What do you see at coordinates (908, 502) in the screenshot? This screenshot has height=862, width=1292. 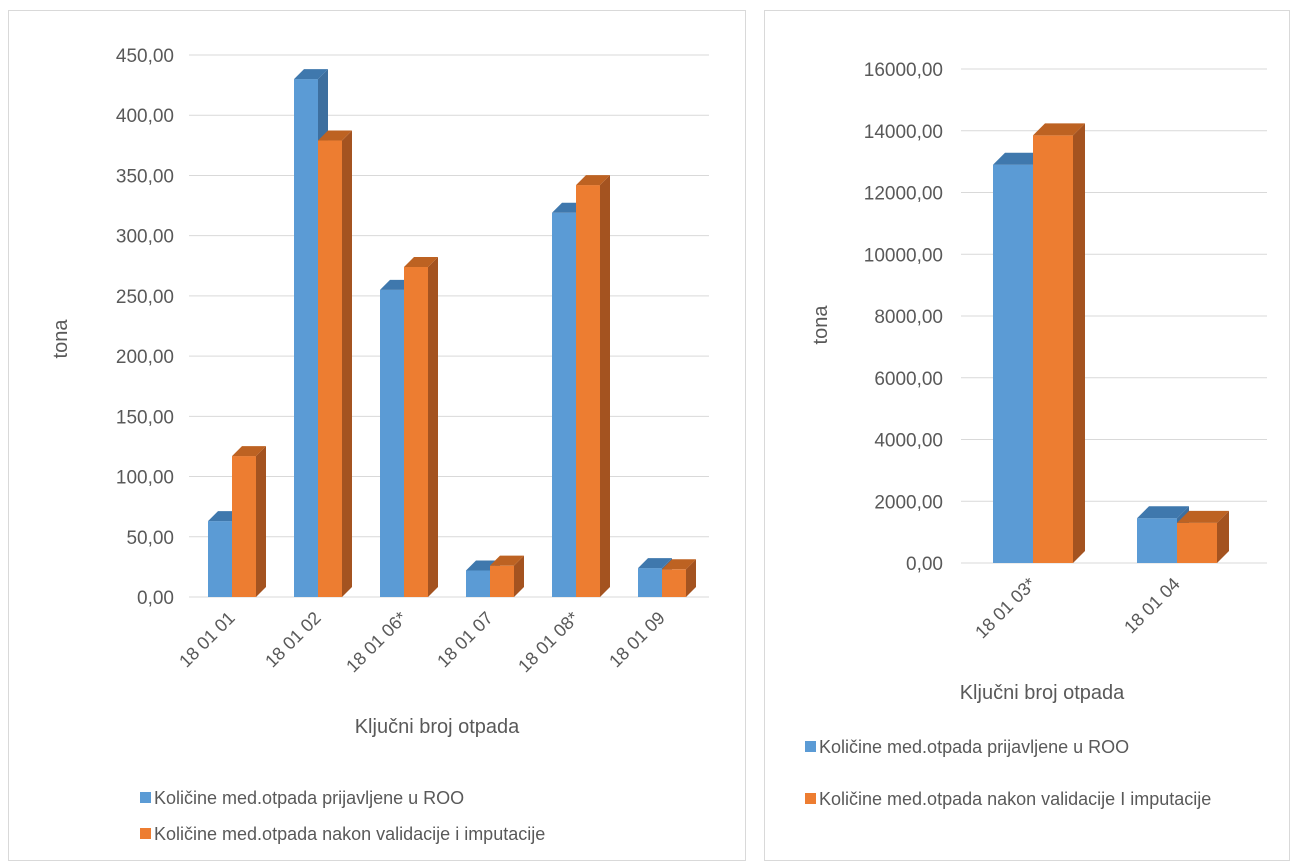 I see `y-tick-label: 2000,00` at bounding box center [908, 502].